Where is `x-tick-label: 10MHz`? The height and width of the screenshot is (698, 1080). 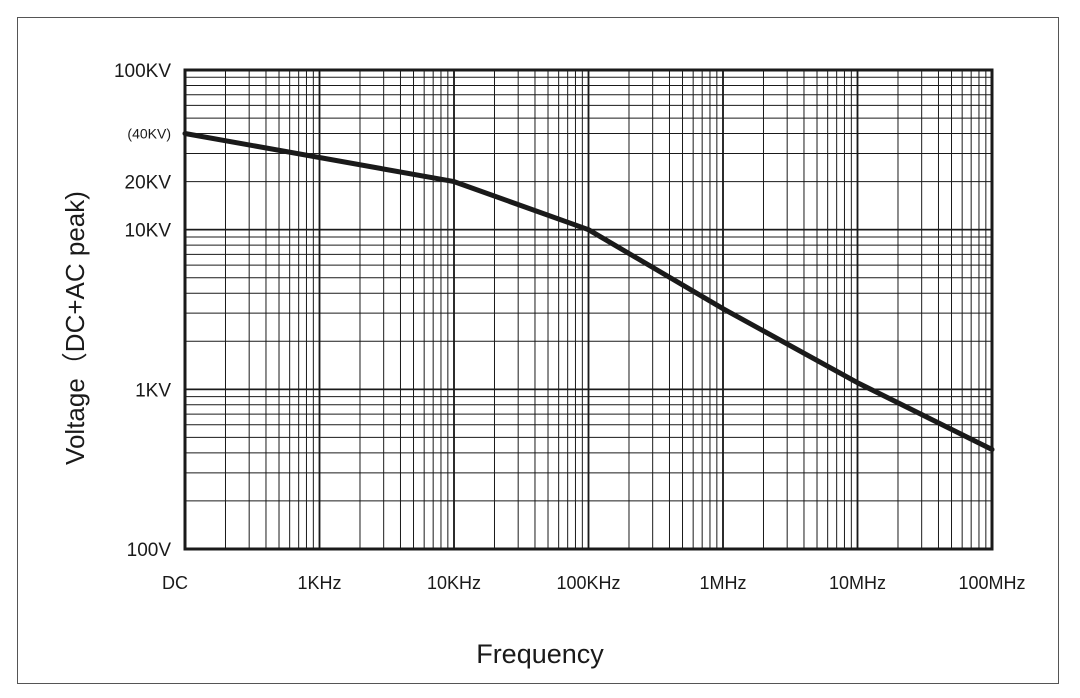
x-tick-label: 10MHz is located at coordinates (857, 583).